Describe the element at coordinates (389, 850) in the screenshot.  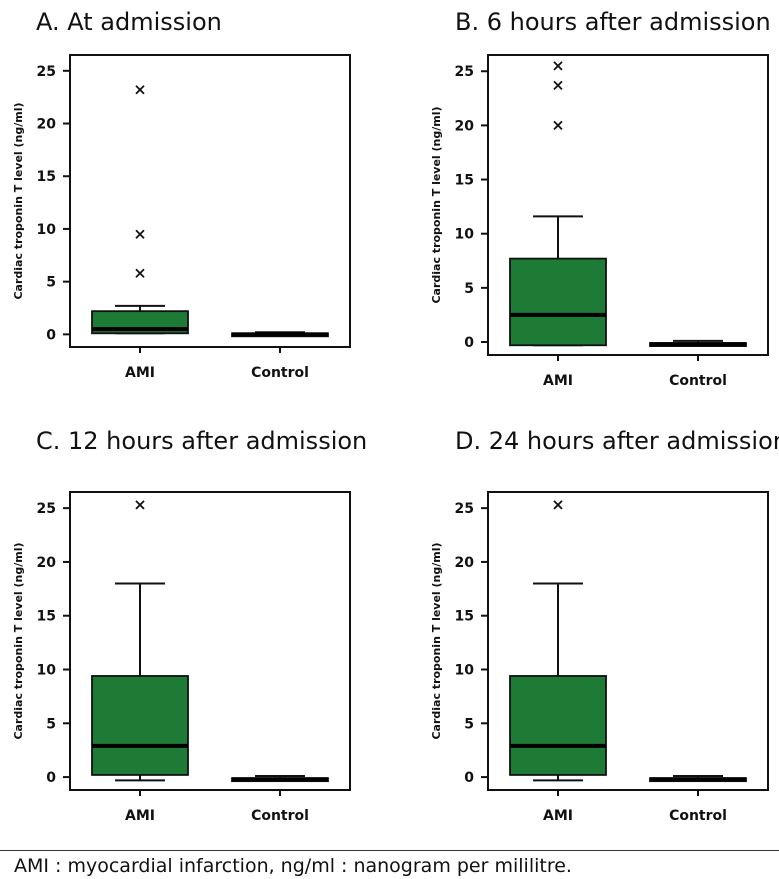
I see `footer-divider` at that location.